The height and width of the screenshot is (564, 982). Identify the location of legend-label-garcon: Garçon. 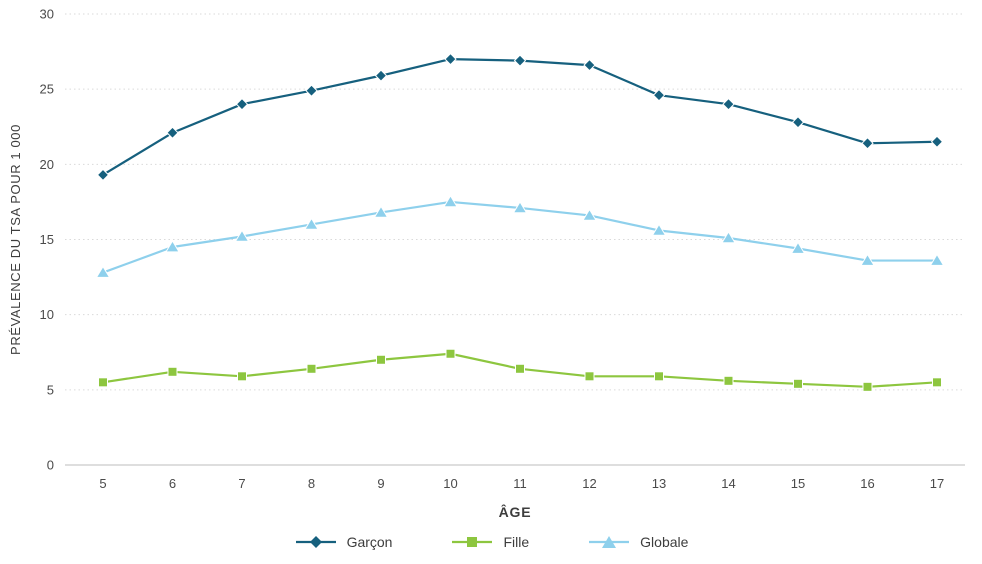
(369, 542).